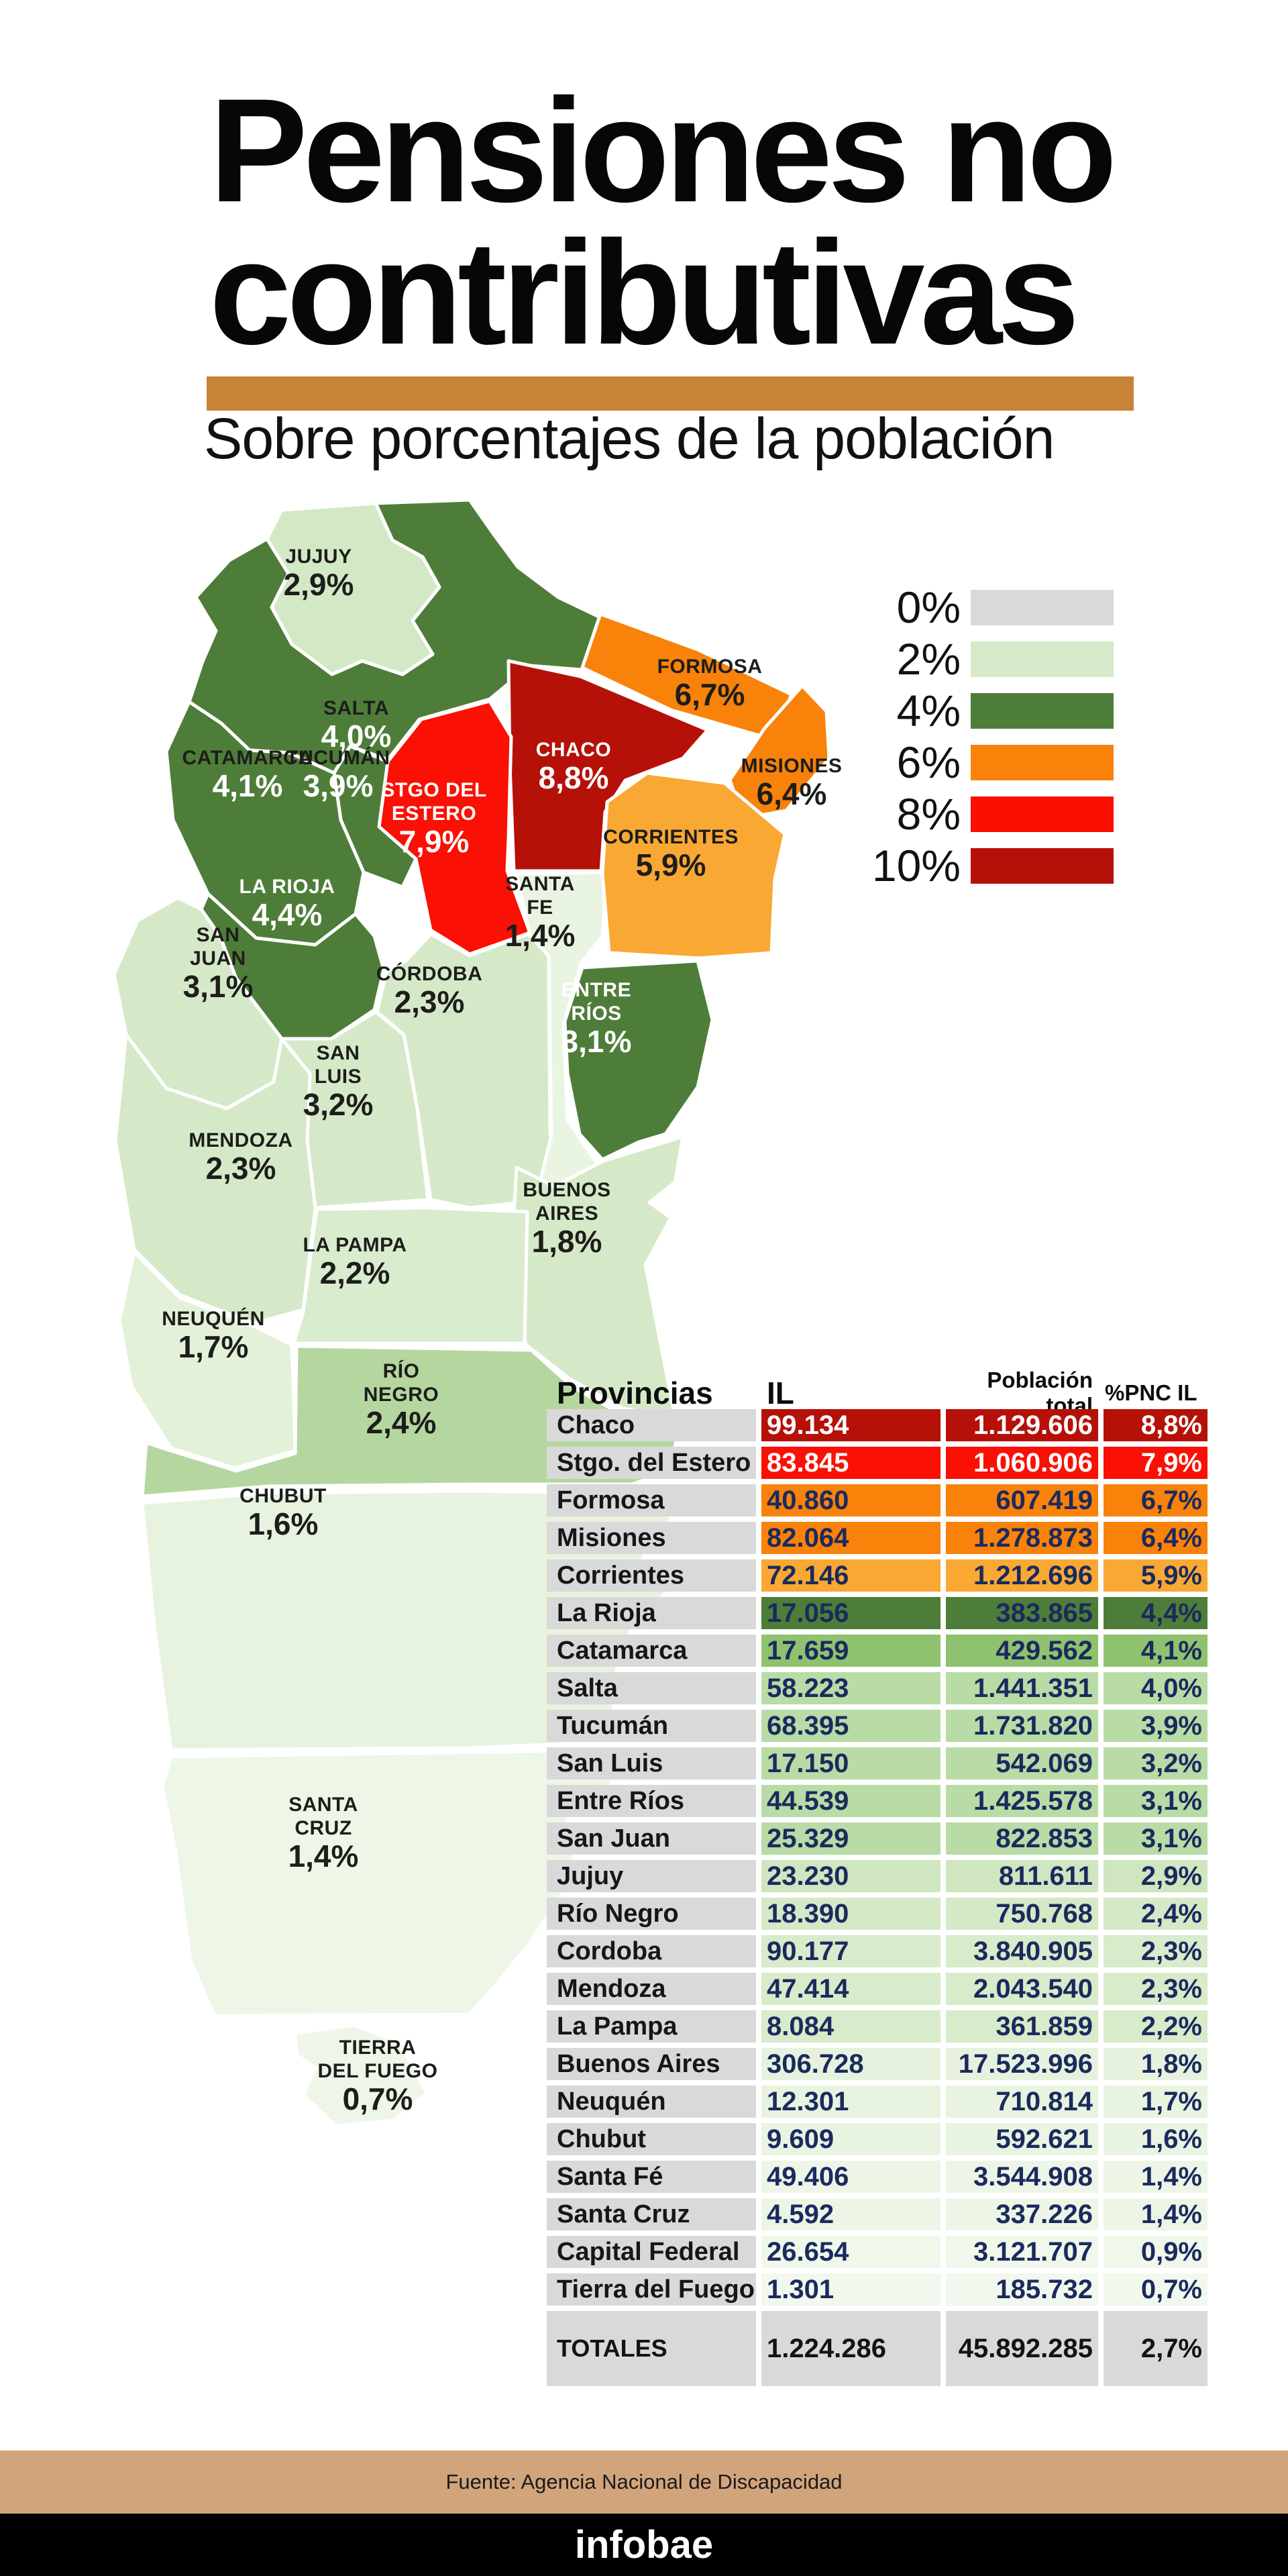  I want to click on map-province-tierra-del-fuego, so click(361, 2075).